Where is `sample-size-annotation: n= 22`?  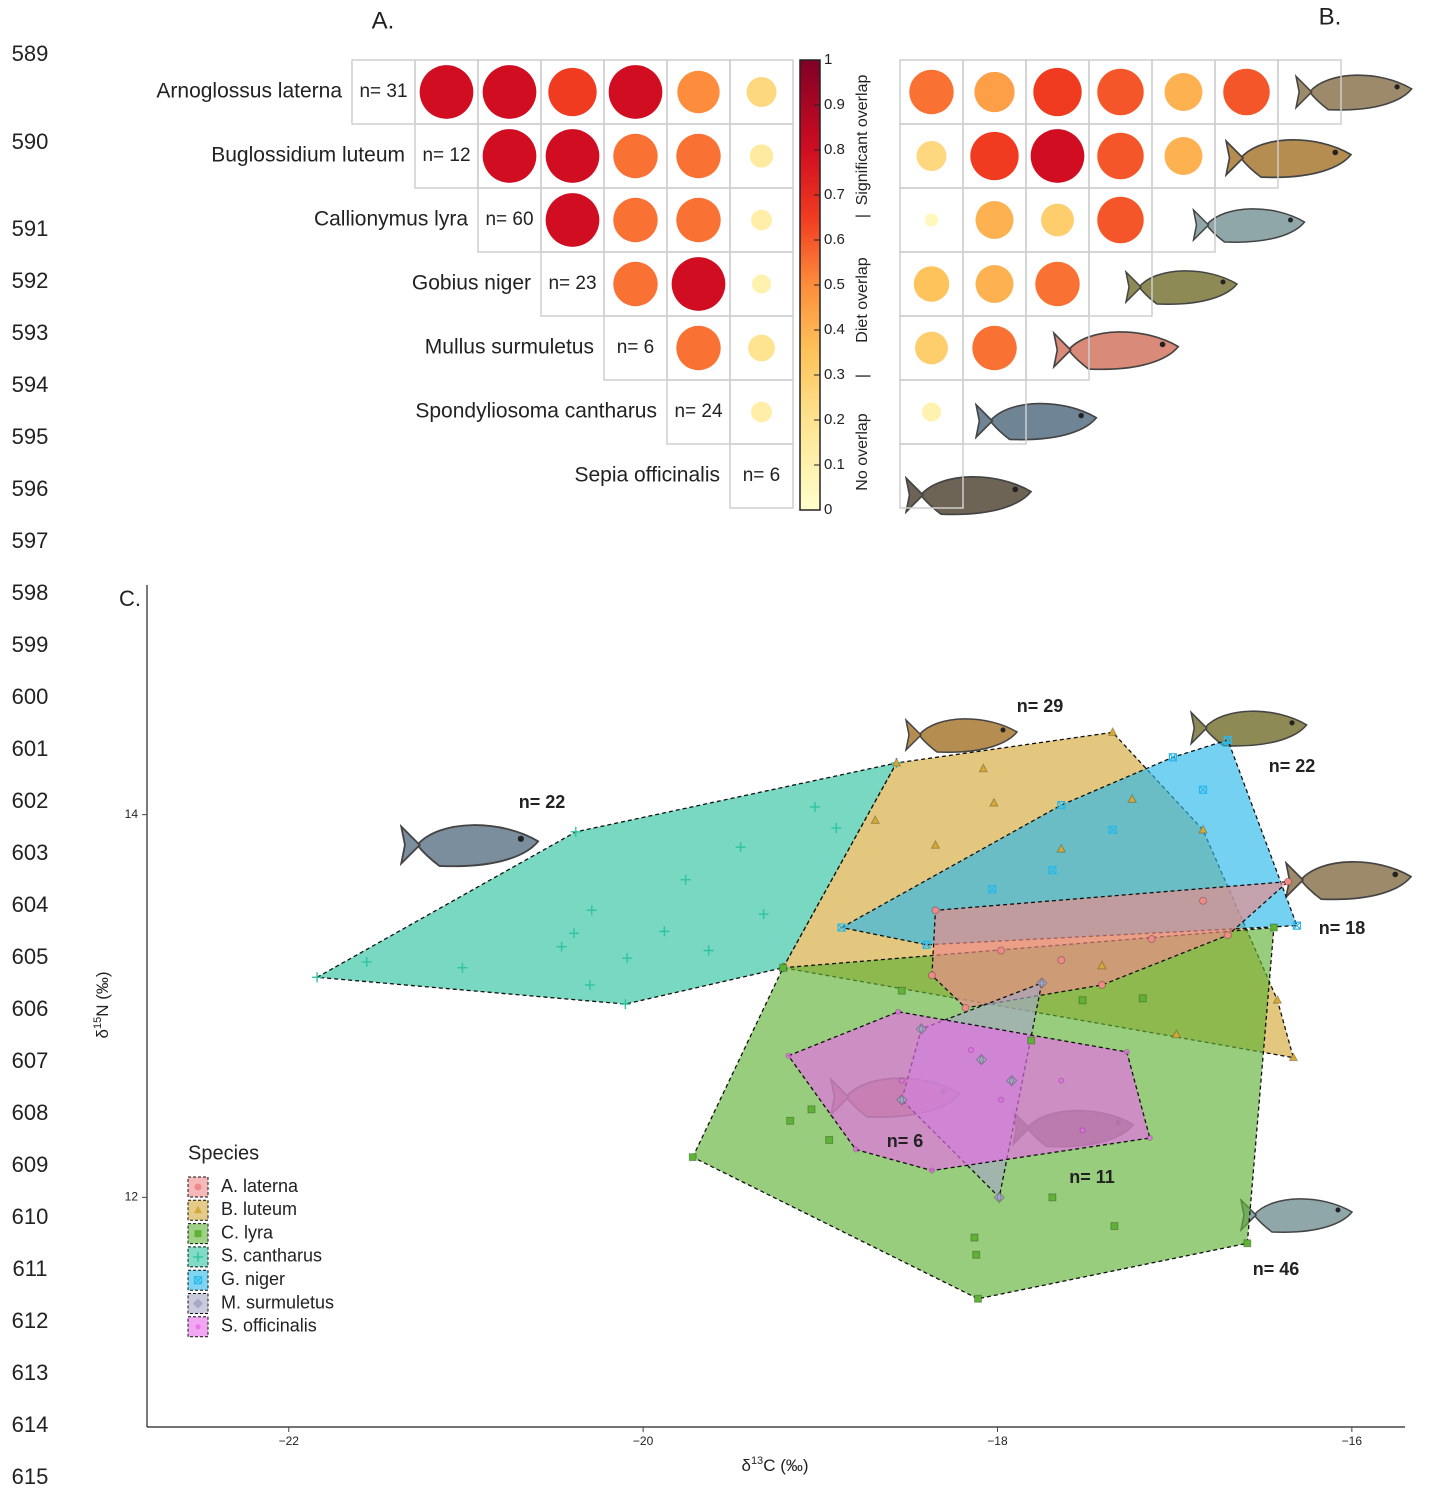 sample-size-annotation: n= 22 is located at coordinates (1292, 766).